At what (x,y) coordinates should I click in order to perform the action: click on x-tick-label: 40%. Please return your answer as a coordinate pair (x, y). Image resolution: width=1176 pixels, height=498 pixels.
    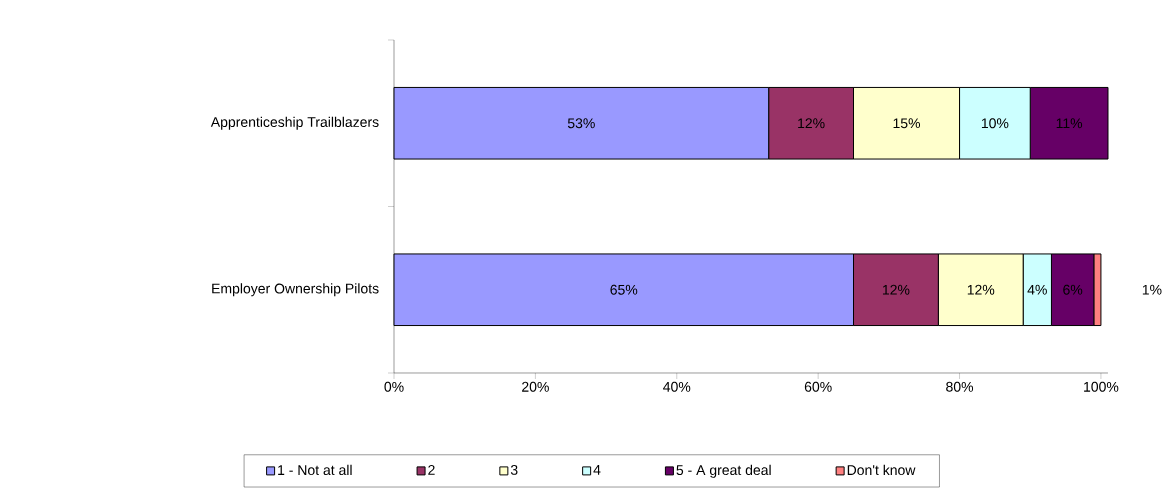
    Looking at the image, I should click on (677, 386).